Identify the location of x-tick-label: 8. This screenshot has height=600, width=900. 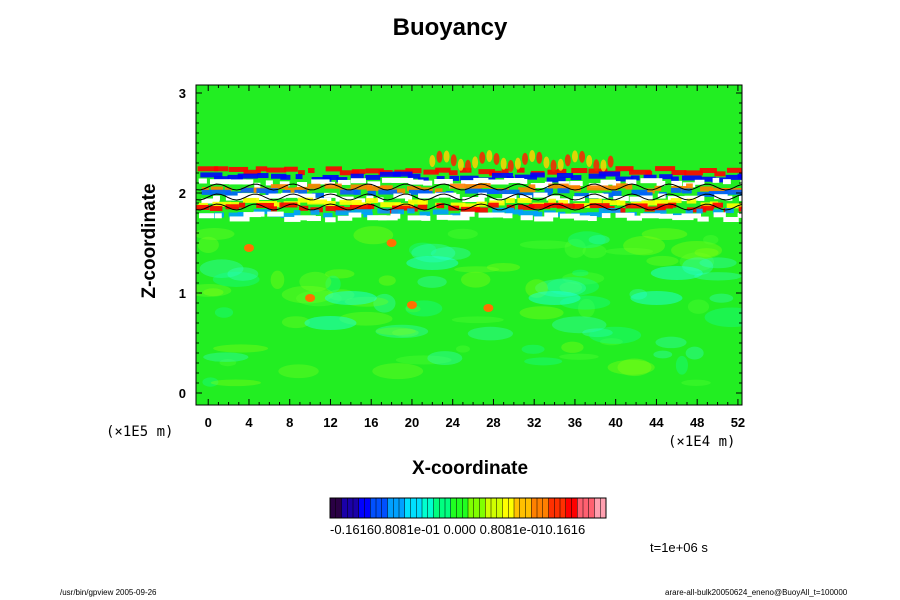
(289, 422).